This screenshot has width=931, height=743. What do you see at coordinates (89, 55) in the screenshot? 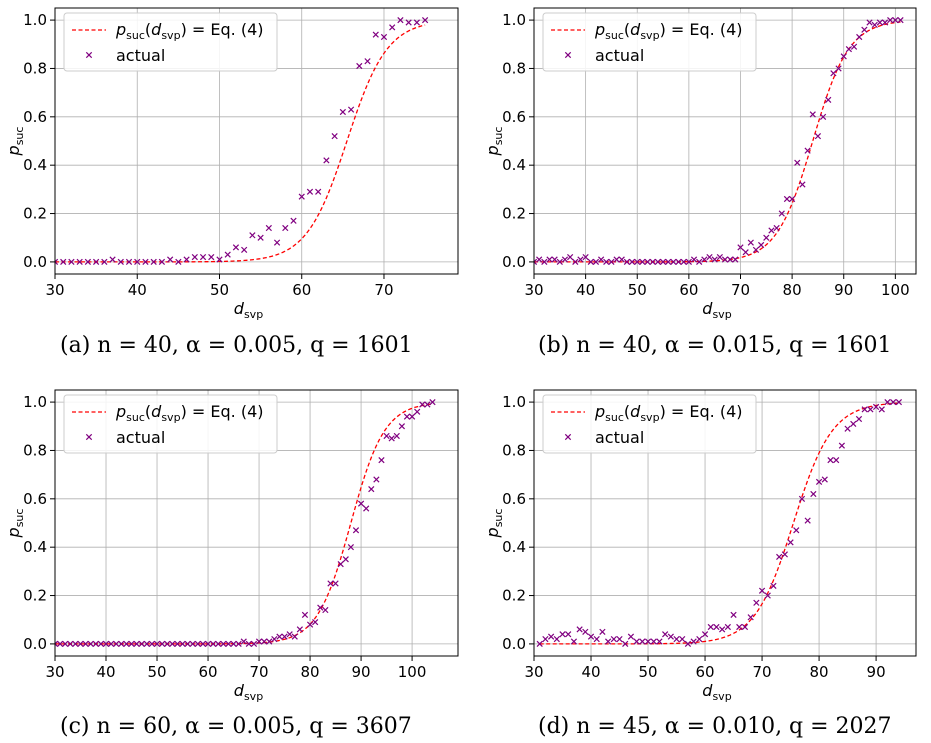
I see `legend-actual-swatch` at bounding box center [89, 55].